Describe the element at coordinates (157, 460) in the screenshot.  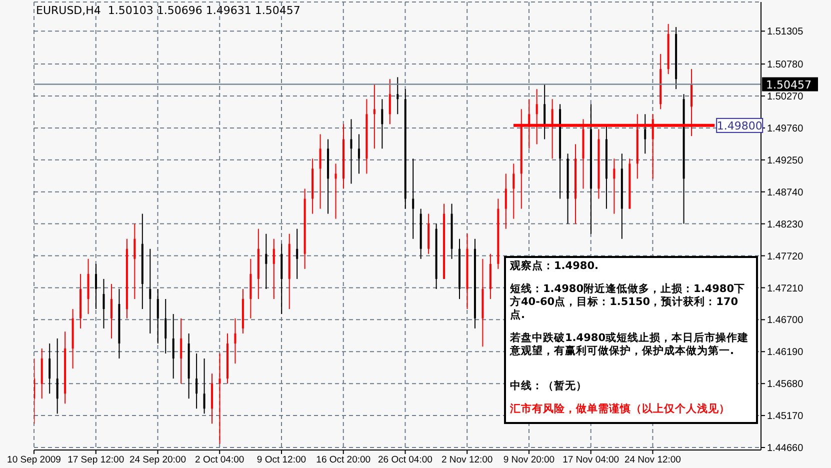
I see `x-tick-label: 24 Sep 20:00` at that location.